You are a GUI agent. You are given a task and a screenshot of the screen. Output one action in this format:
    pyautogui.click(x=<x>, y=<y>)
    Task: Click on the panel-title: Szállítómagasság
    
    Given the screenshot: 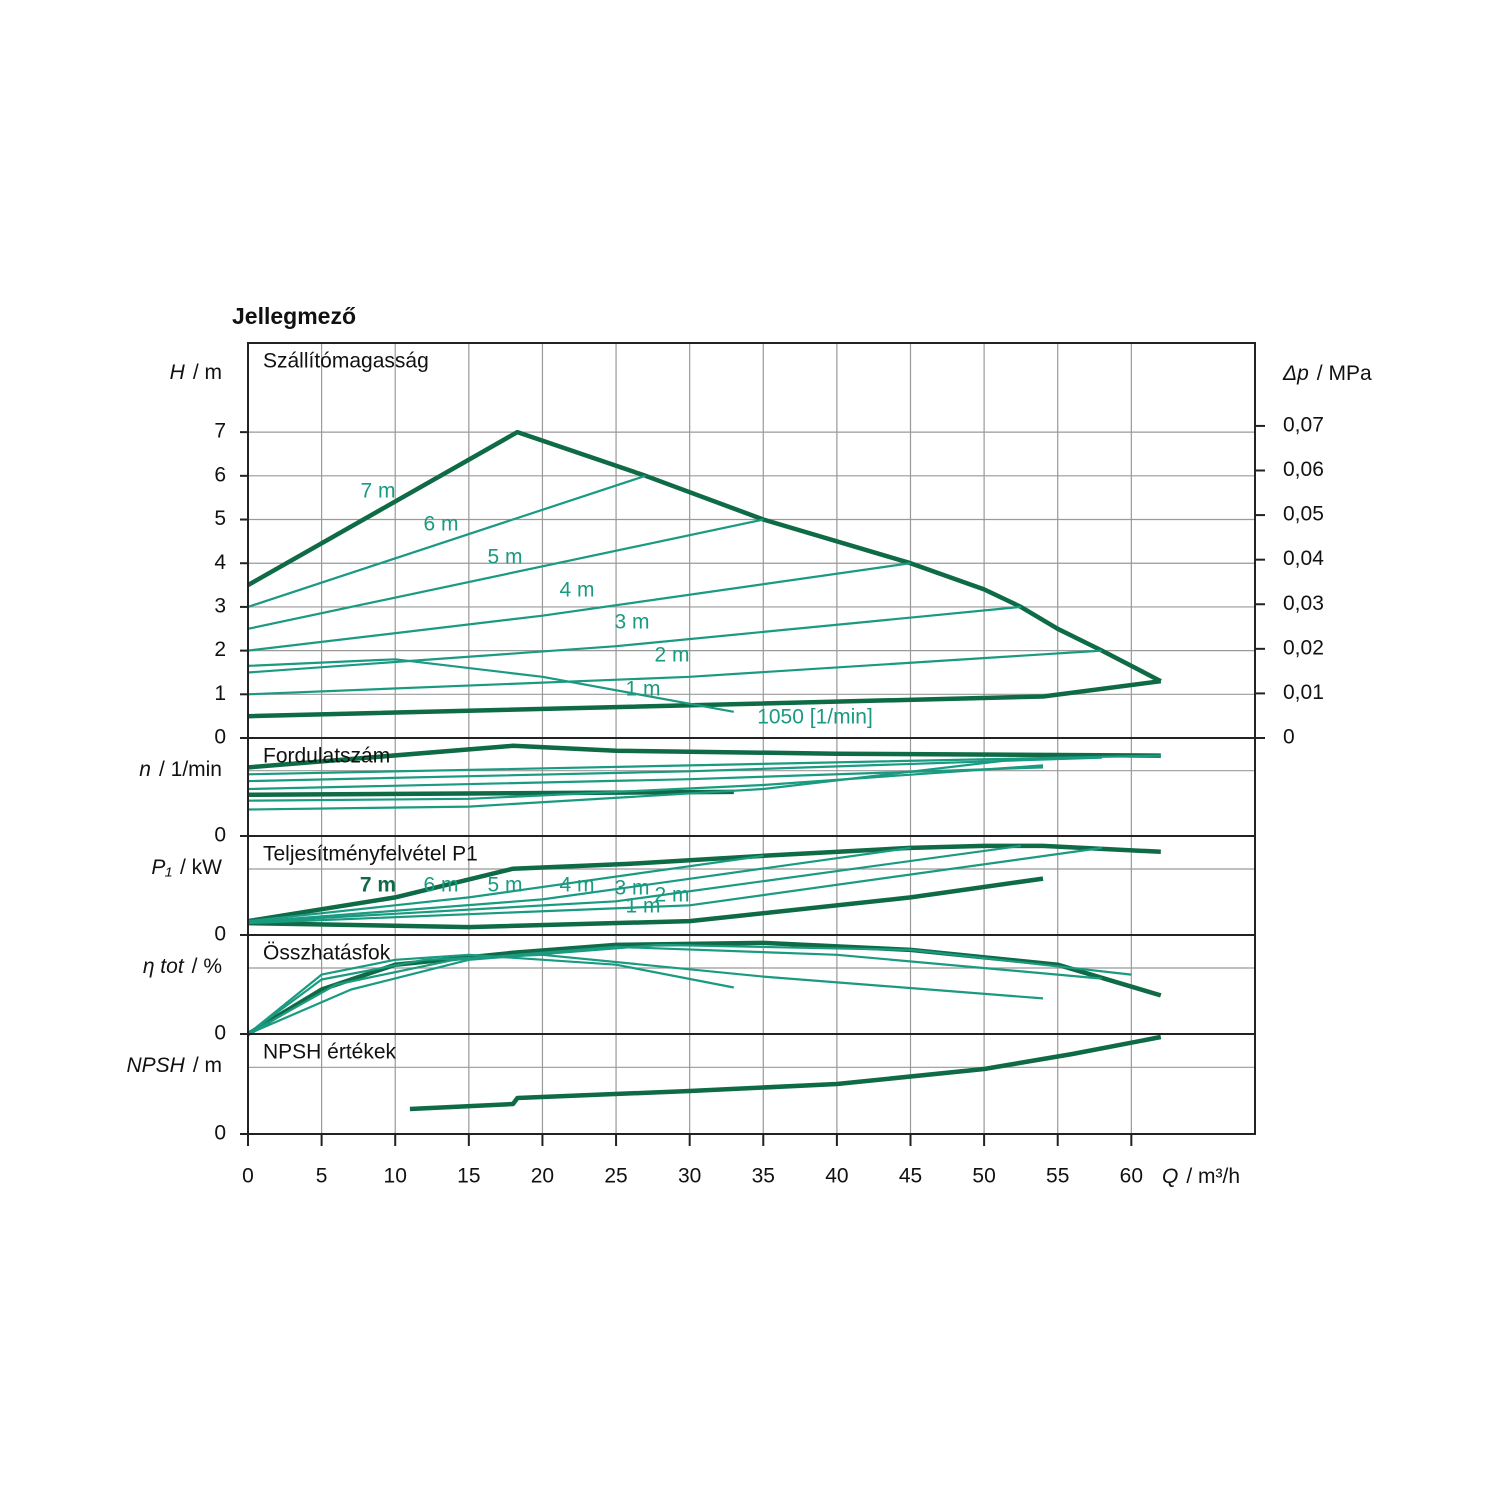 What is the action you would take?
    pyautogui.click(x=346, y=361)
    